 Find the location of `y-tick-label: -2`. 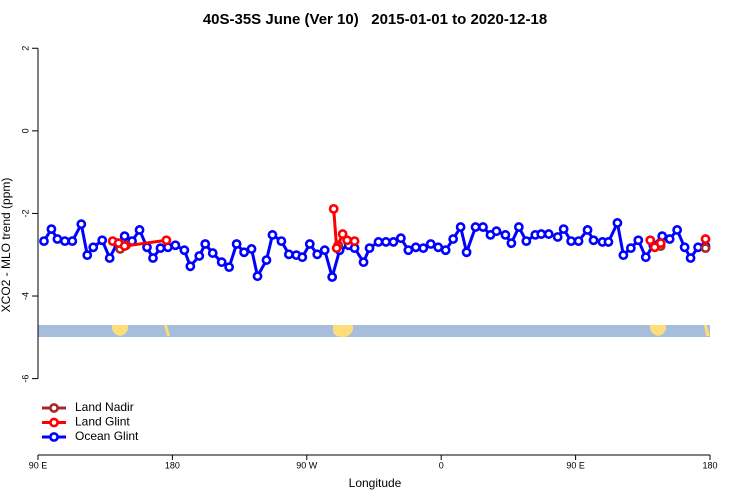

y-tick-label: -2 is located at coordinates (25, 213).